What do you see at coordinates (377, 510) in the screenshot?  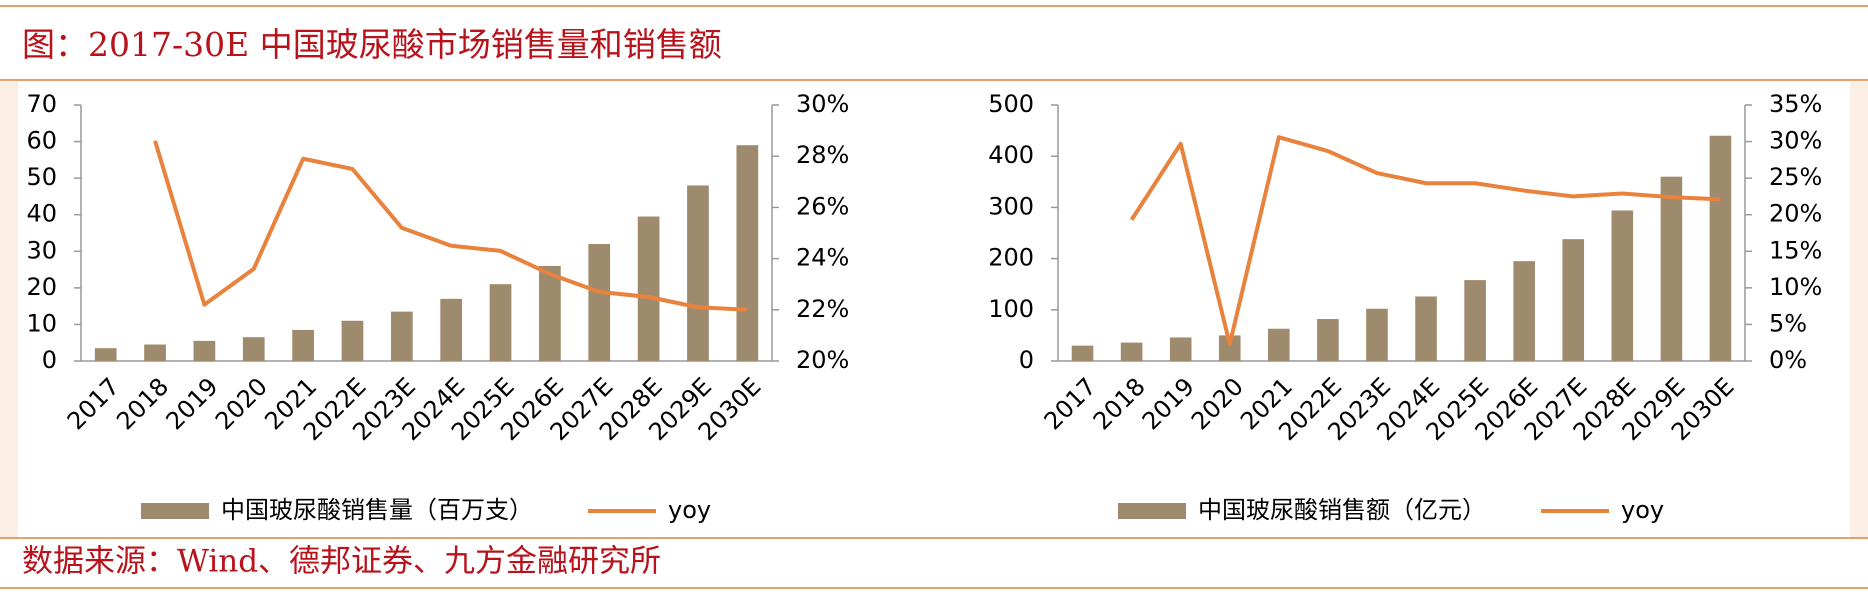 I see `legend-label: 中国玻尿酸销售量（百万支）` at bounding box center [377, 510].